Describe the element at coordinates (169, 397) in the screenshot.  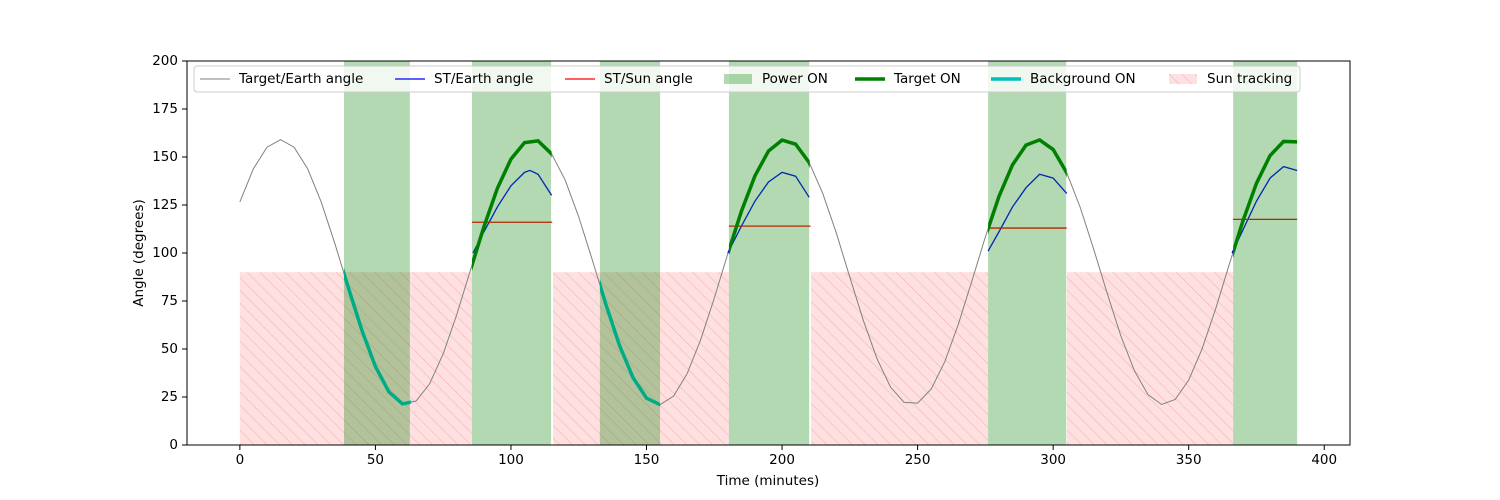
I see `y-tick-label: 25` at that location.